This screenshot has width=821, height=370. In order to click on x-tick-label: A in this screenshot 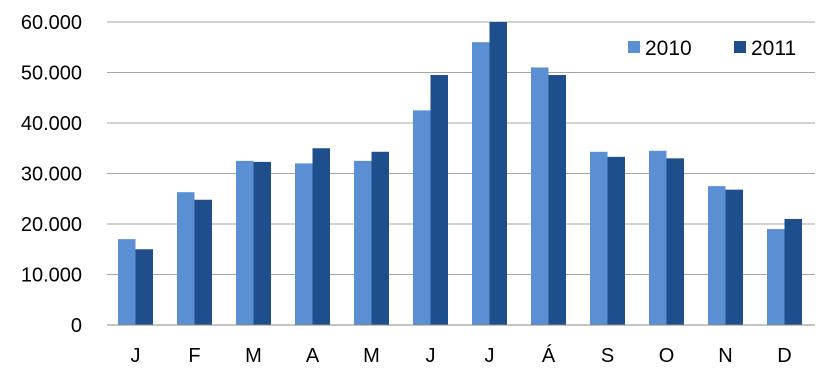, I will do `click(313, 356)`.